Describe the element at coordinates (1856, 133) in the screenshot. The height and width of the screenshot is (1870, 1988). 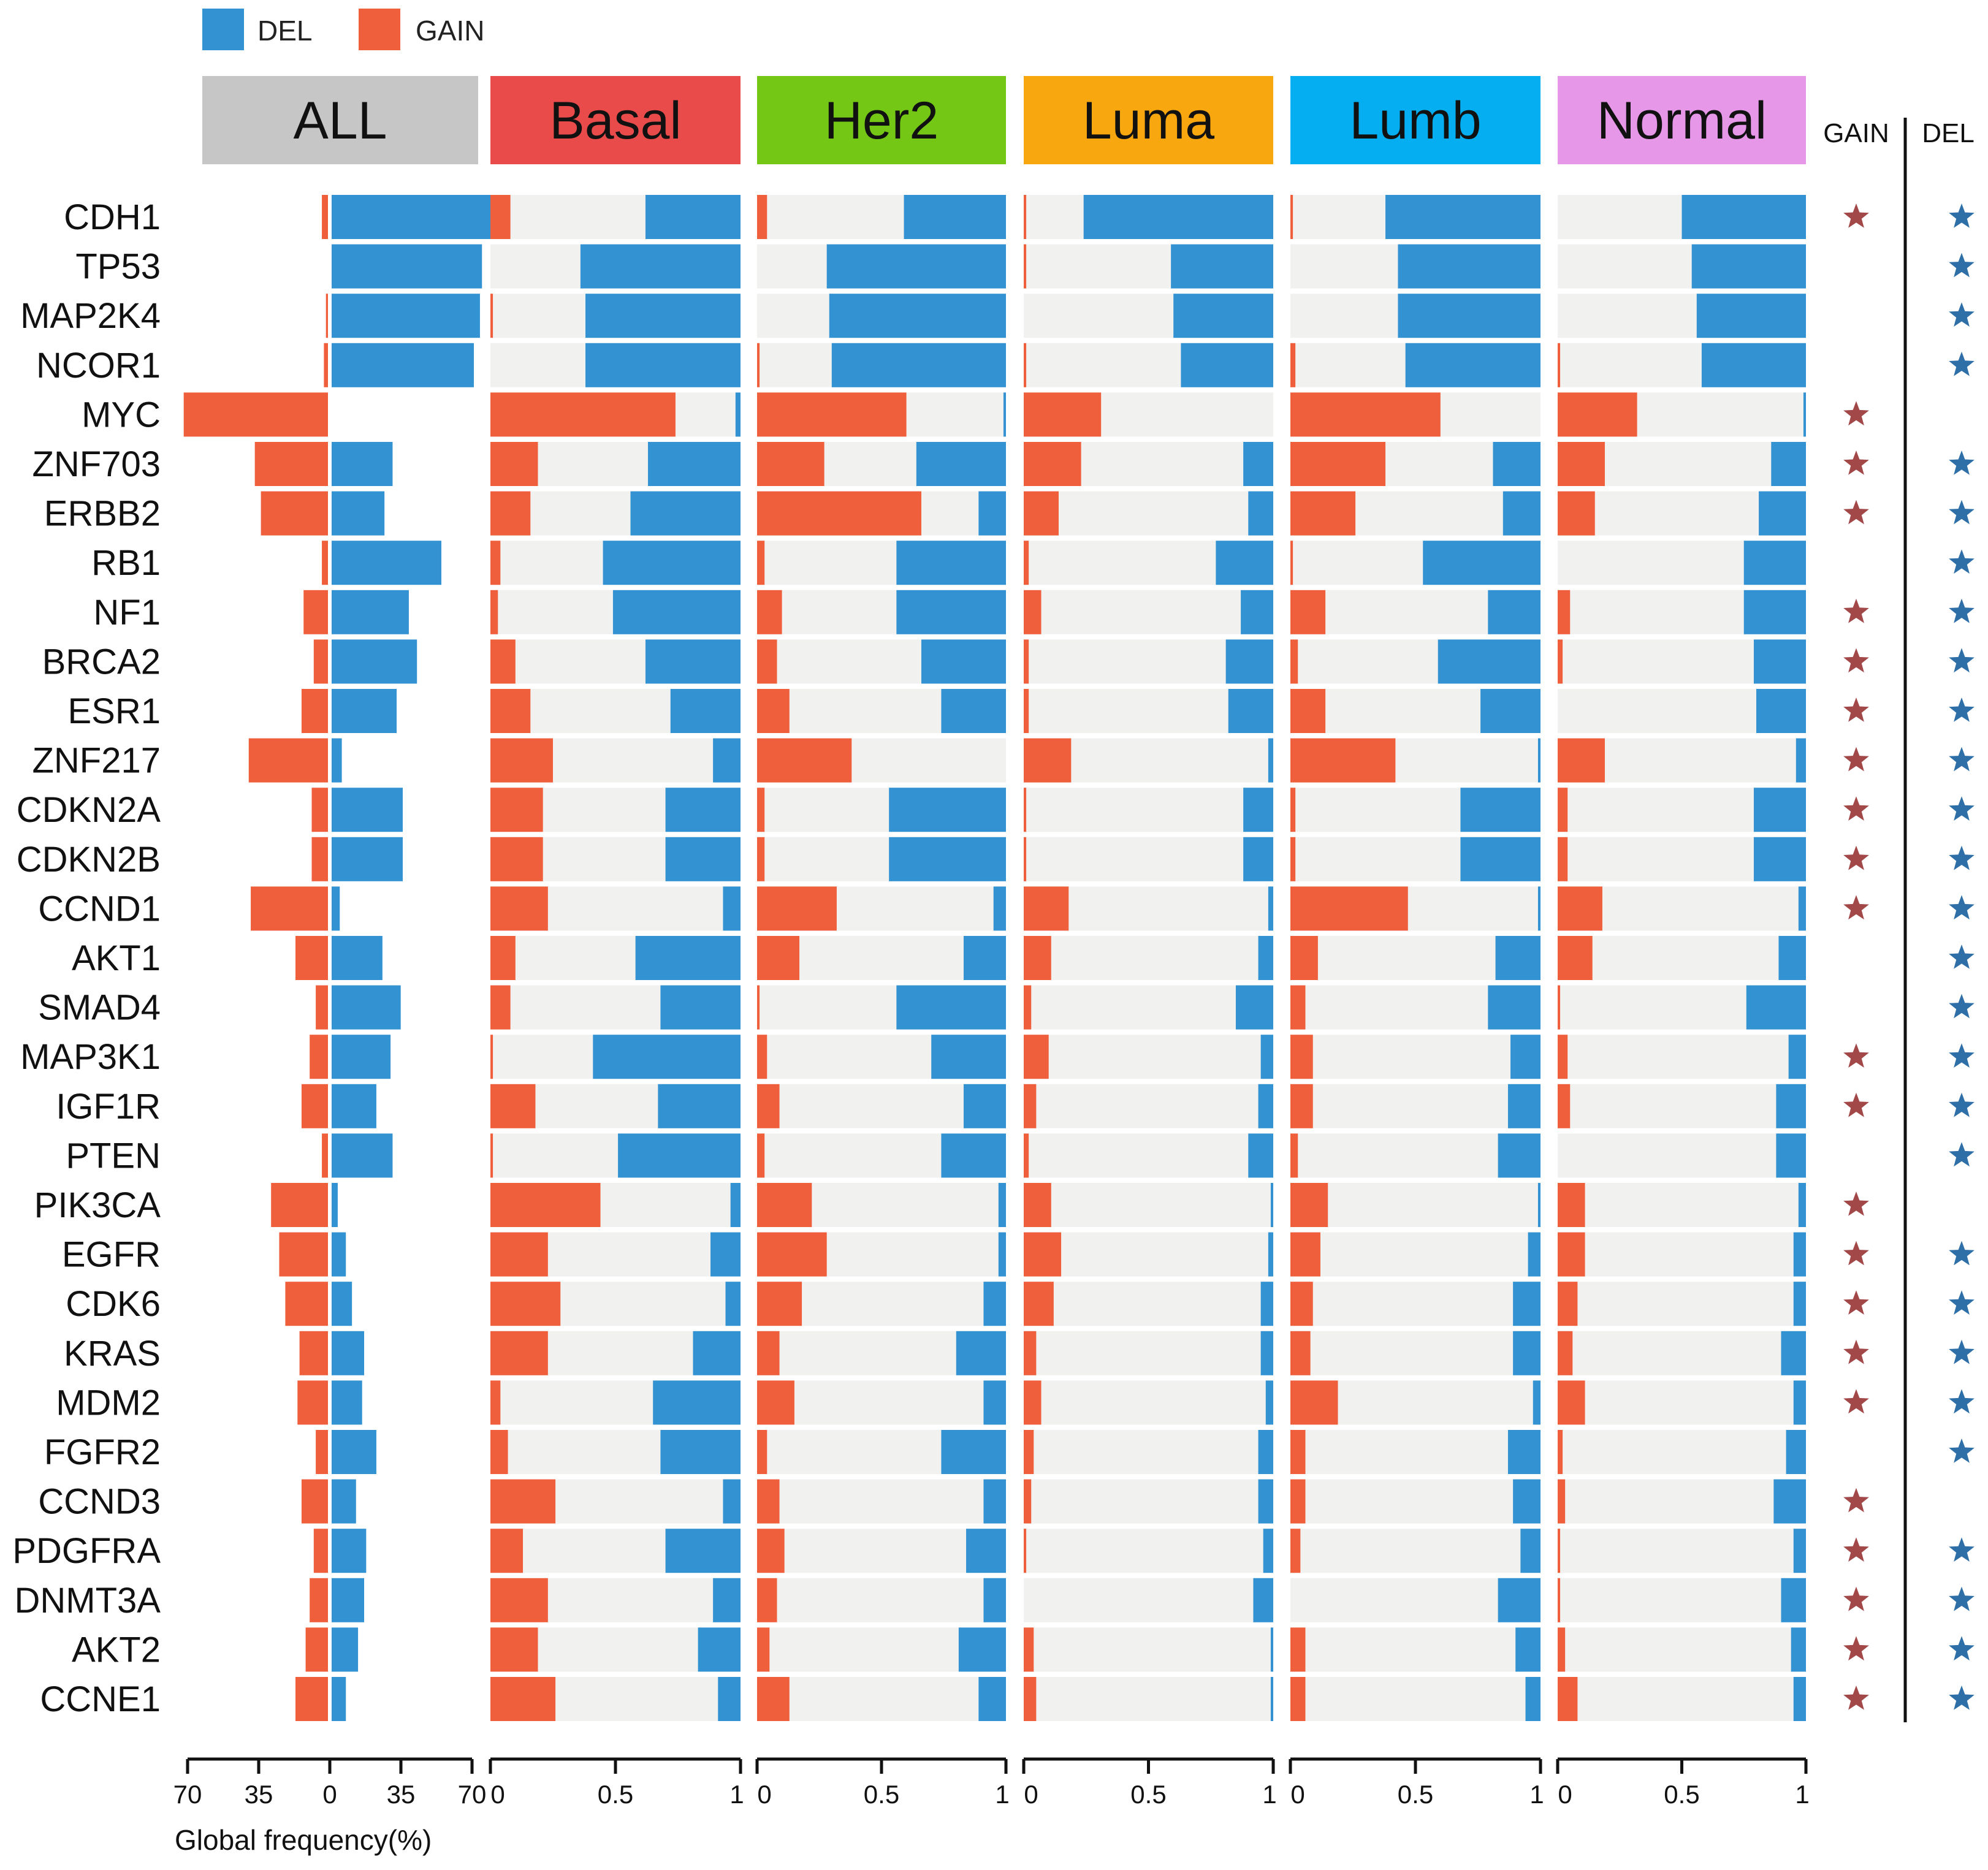
I see `sig-header-gain: GAIN` at that location.